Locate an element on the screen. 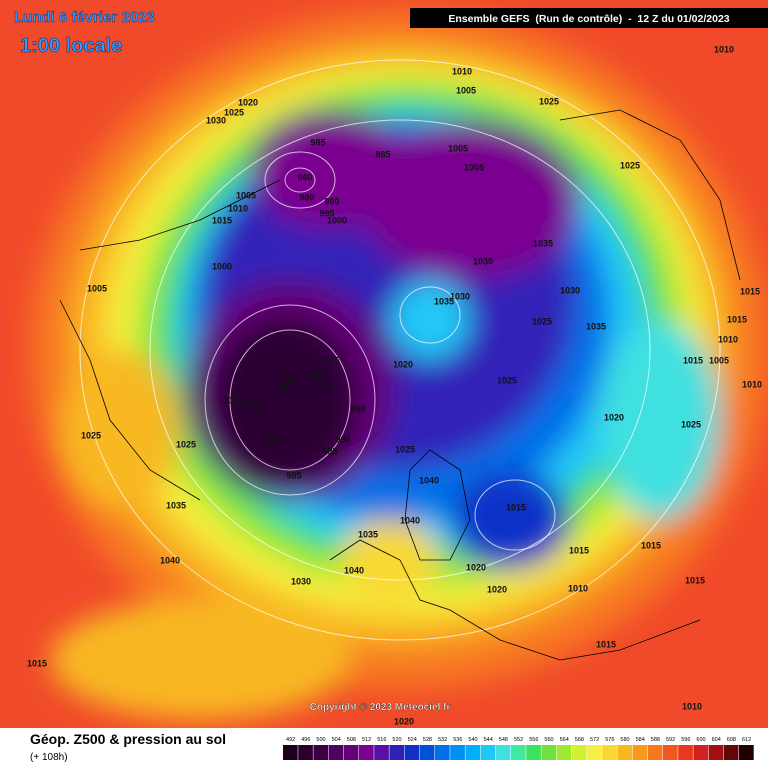 The width and height of the screenshot is (768, 768). colorbar-label: 492 is located at coordinates (290, 740).